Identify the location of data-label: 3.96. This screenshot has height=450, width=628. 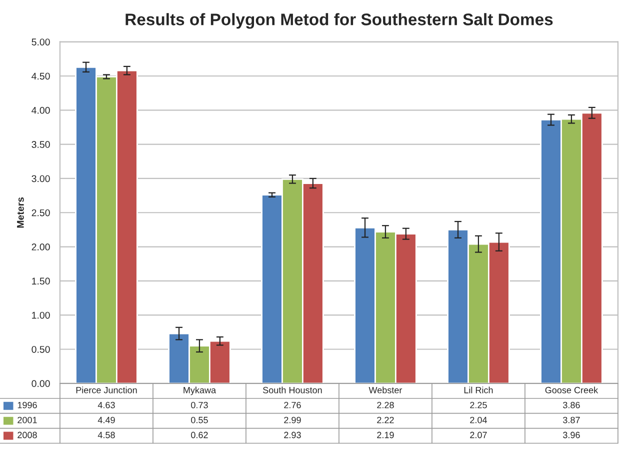
(571, 435).